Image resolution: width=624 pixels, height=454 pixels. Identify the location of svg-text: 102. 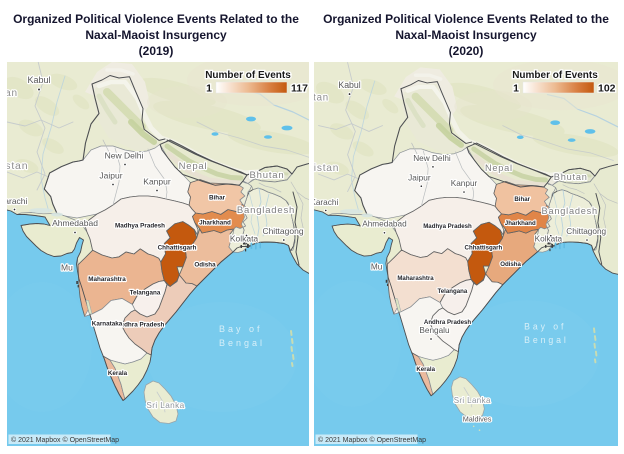
(607, 89).